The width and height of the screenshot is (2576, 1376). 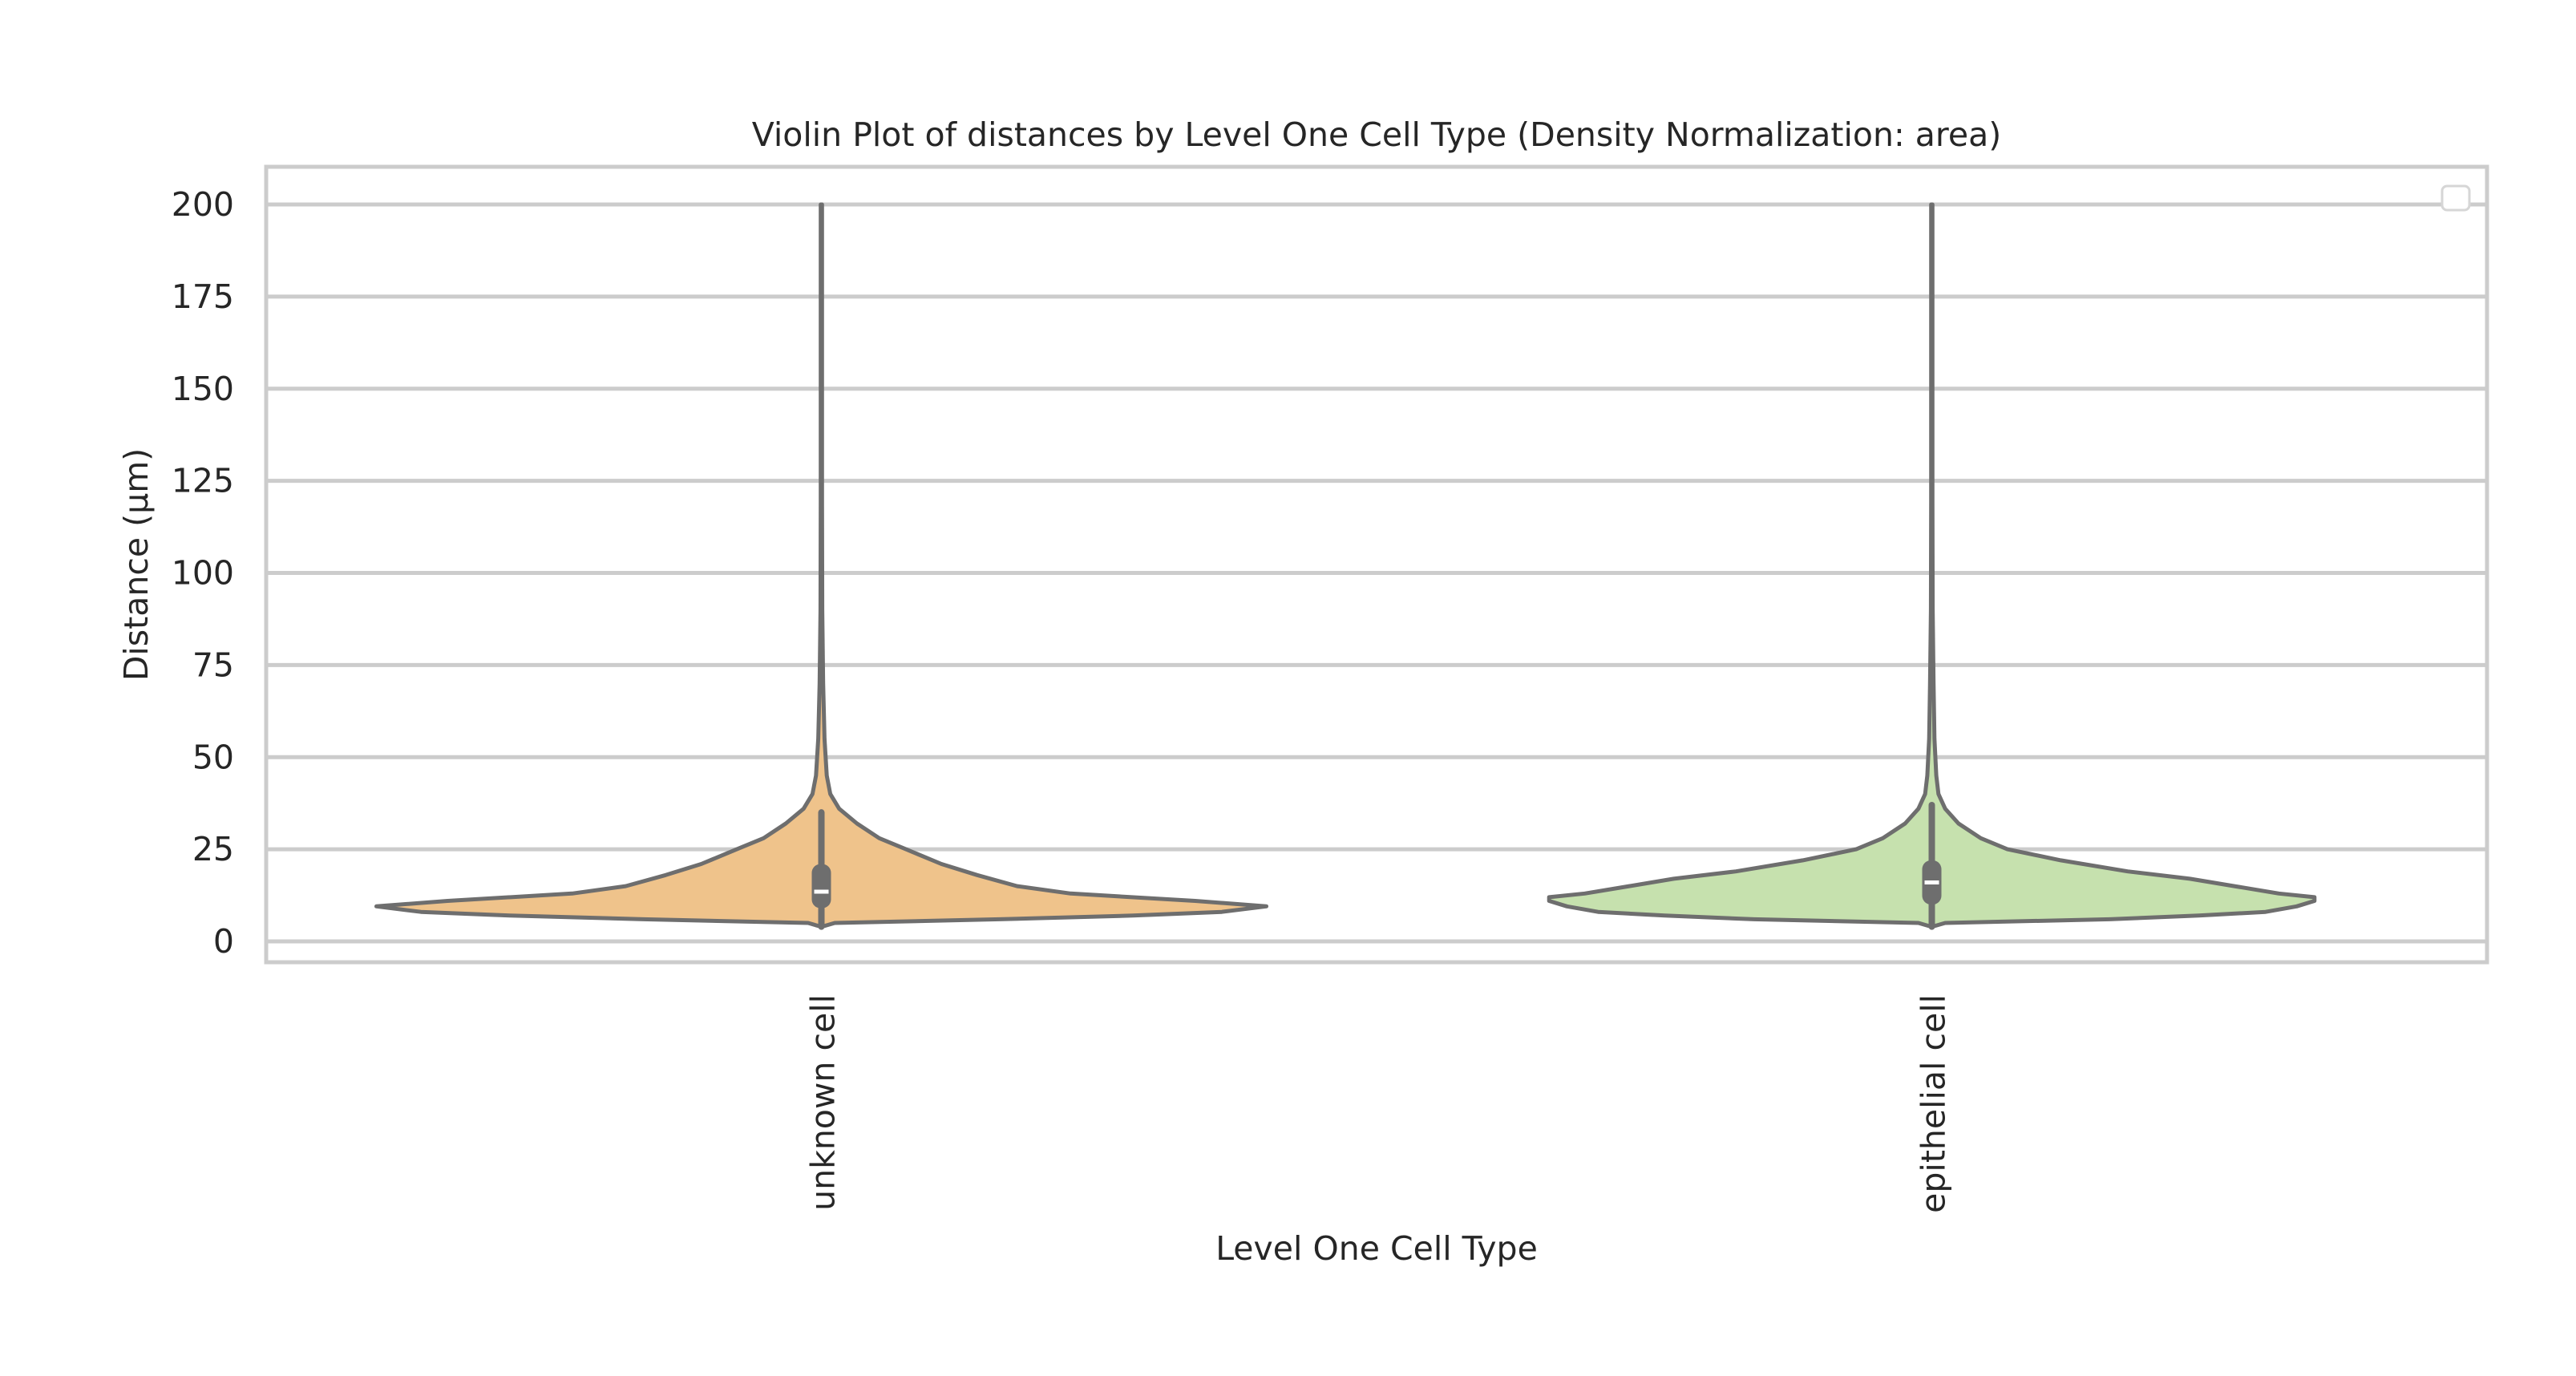 What do you see at coordinates (1934, 1104) in the screenshot?
I see `x-tick-label: epithelial cell` at bounding box center [1934, 1104].